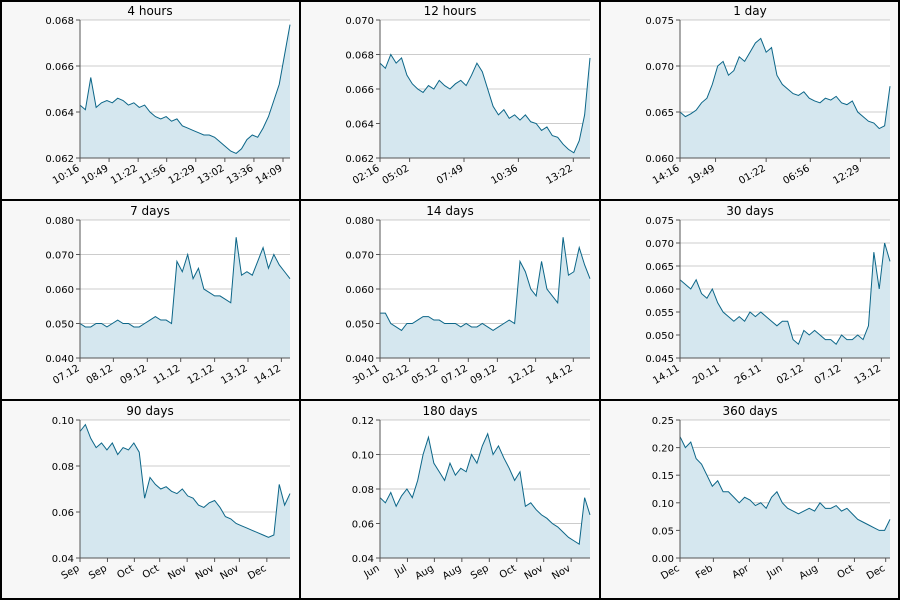  What do you see at coordinates (449, 411) in the screenshot?
I see `chart-title: 180 days` at bounding box center [449, 411].